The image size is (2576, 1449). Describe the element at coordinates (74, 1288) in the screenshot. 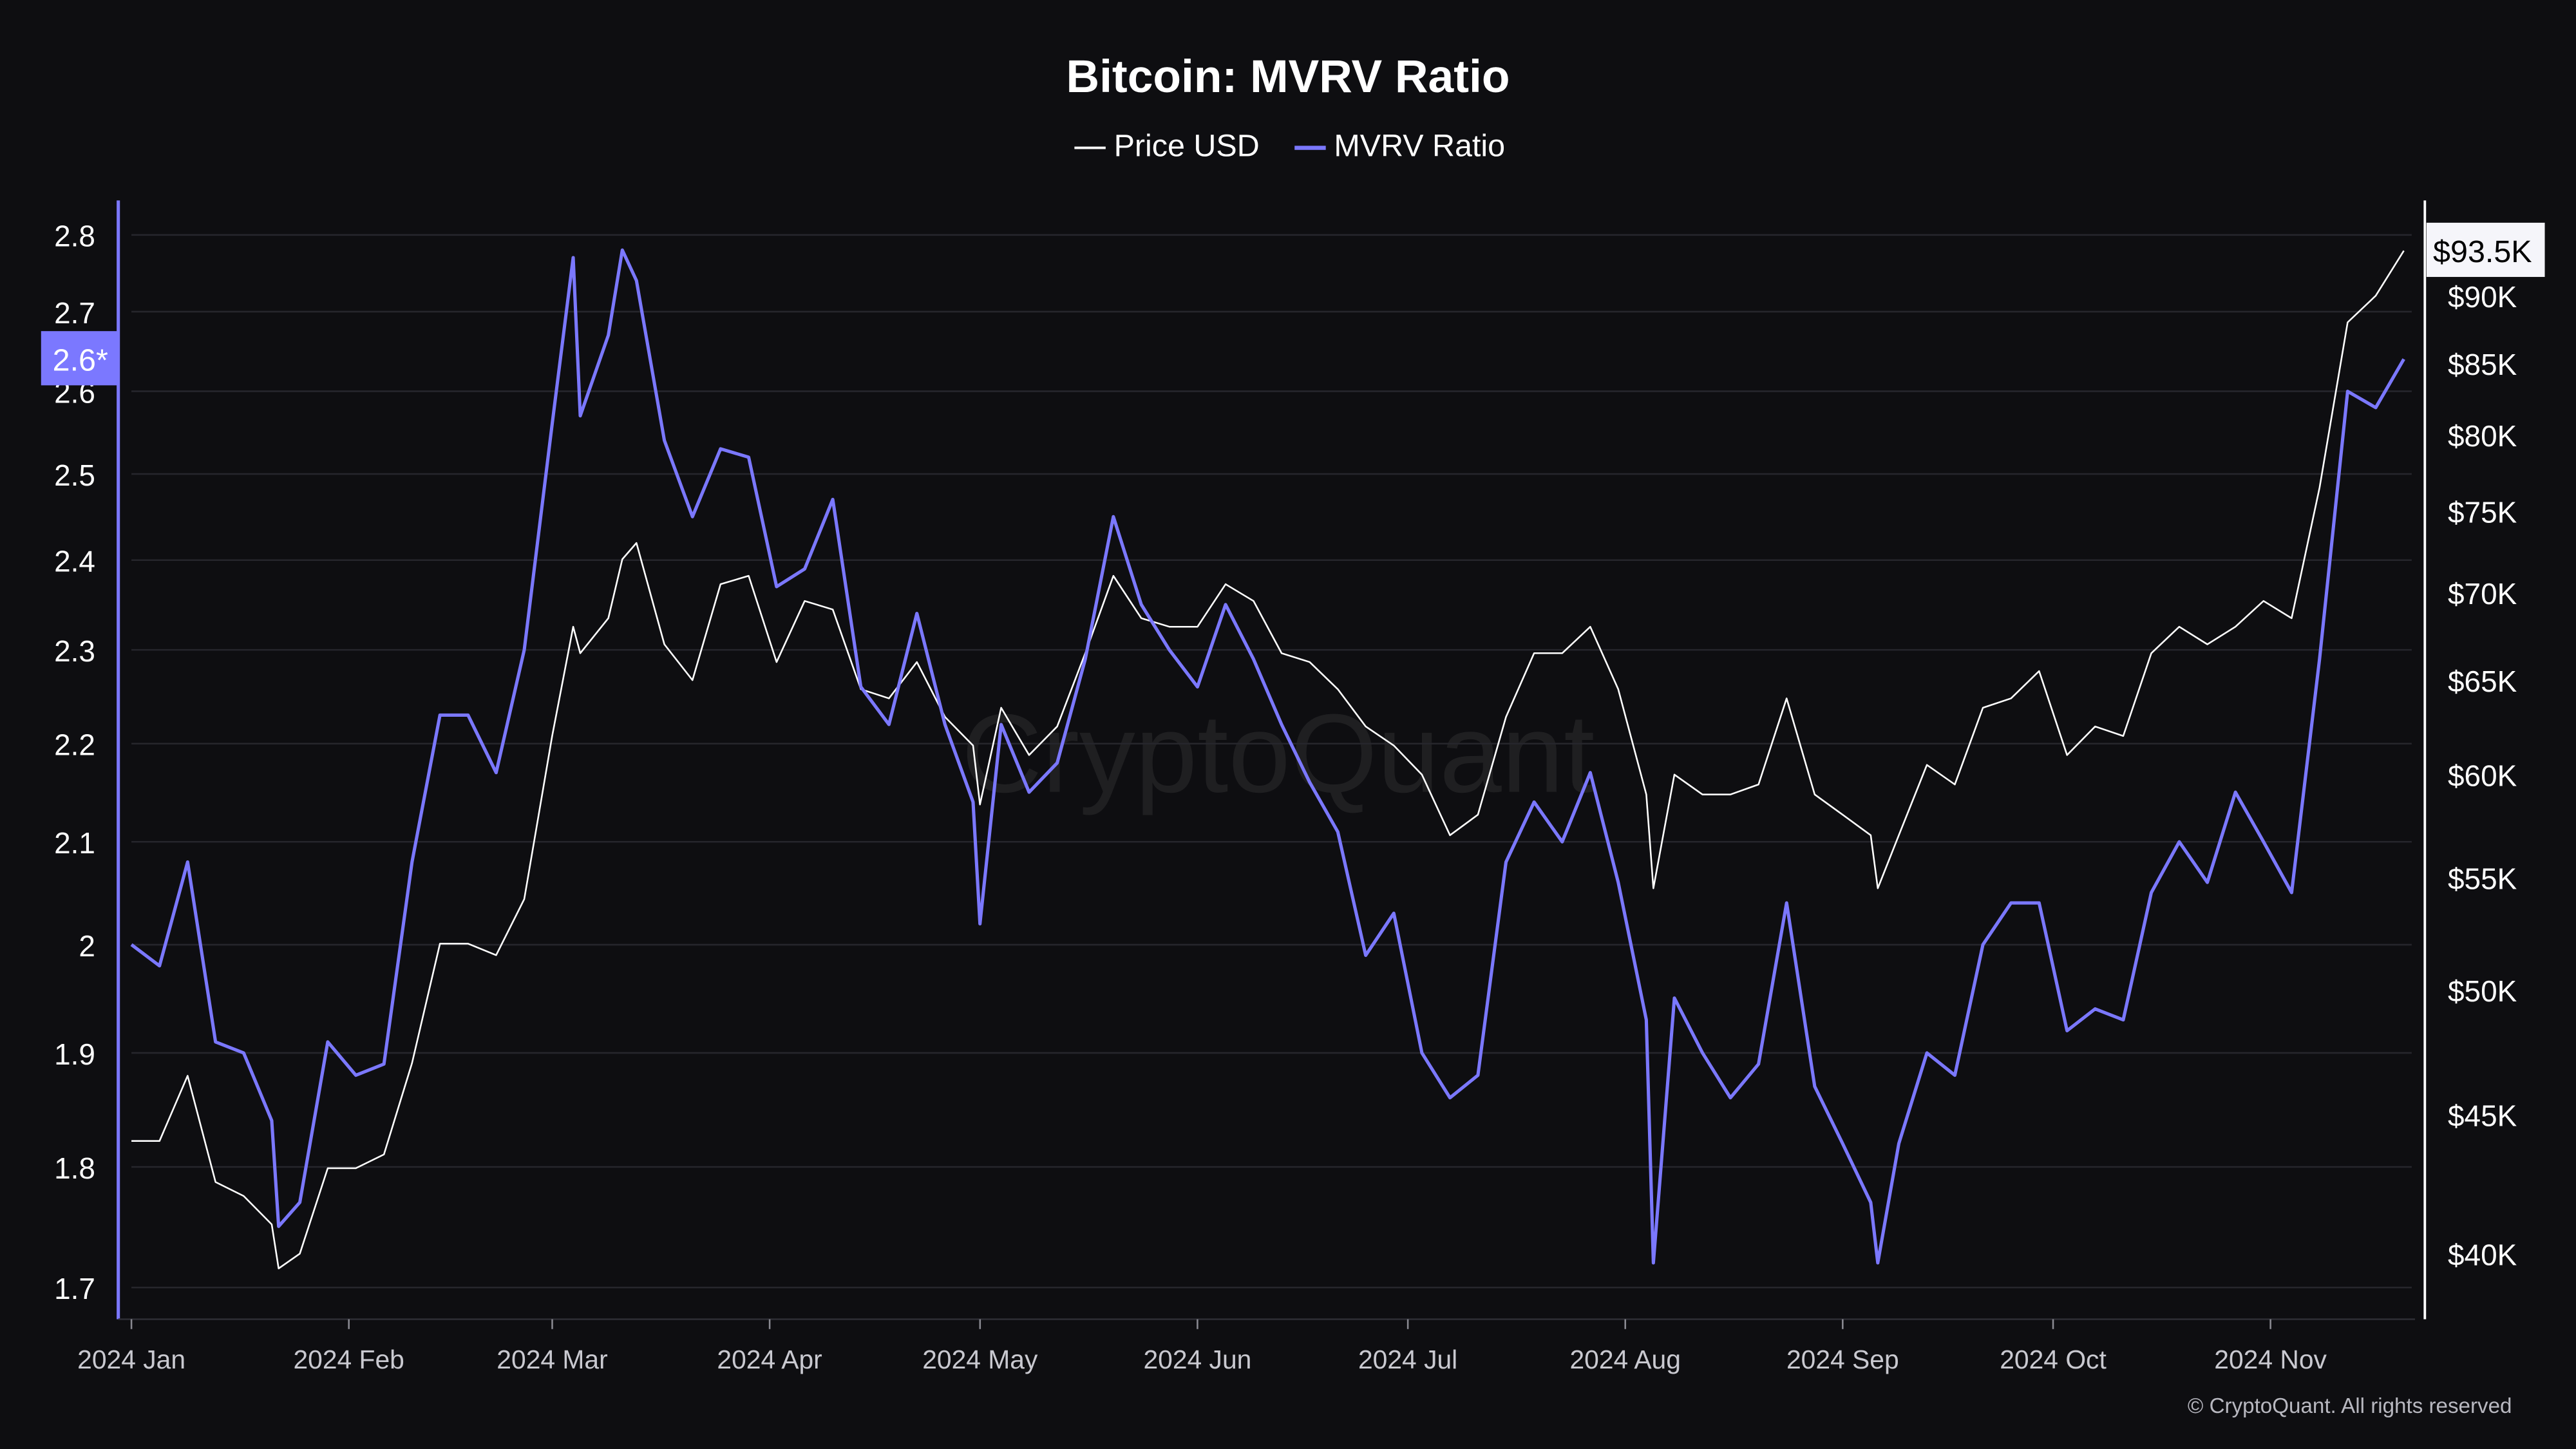

I see `left-tick-label: 1.7` at that location.